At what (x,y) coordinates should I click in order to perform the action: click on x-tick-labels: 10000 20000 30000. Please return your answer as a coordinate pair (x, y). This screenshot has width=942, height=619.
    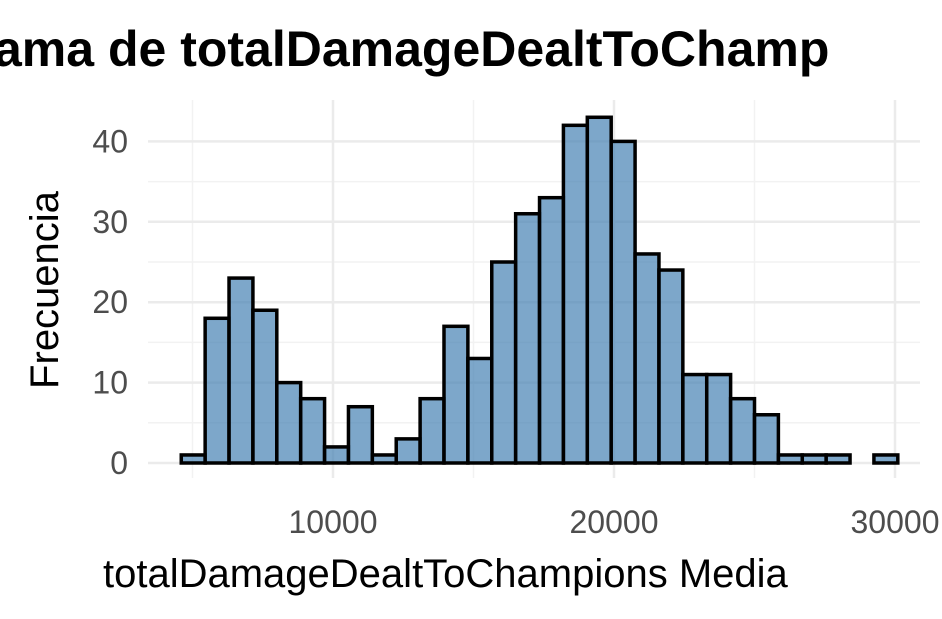
    Looking at the image, I should click on (614, 522).